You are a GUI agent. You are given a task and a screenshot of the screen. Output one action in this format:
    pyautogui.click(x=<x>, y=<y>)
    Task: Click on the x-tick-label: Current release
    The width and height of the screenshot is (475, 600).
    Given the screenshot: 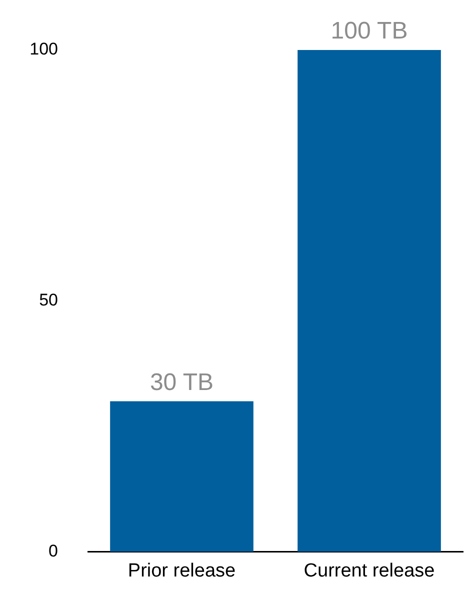 What is the action you would take?
    pyautogui.click(x=369, y=571)
    